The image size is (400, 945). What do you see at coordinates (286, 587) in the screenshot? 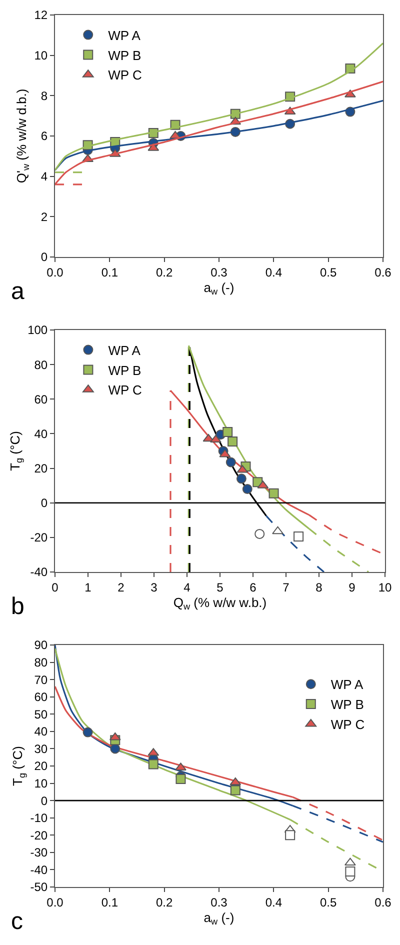
I see `x-tick-label: 7` at bounding box center [286, 587].